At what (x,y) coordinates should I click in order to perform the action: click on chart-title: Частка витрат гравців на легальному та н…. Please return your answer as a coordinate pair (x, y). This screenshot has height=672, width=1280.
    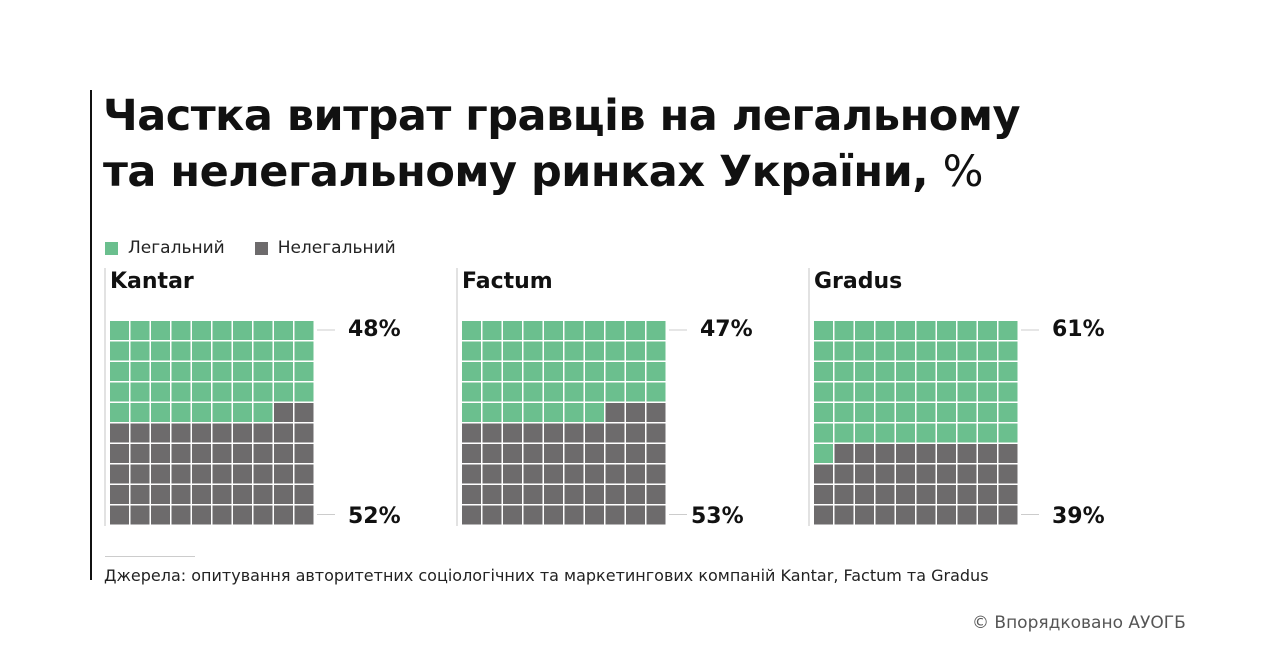
    Looking at the image, I should click on (562, 144).